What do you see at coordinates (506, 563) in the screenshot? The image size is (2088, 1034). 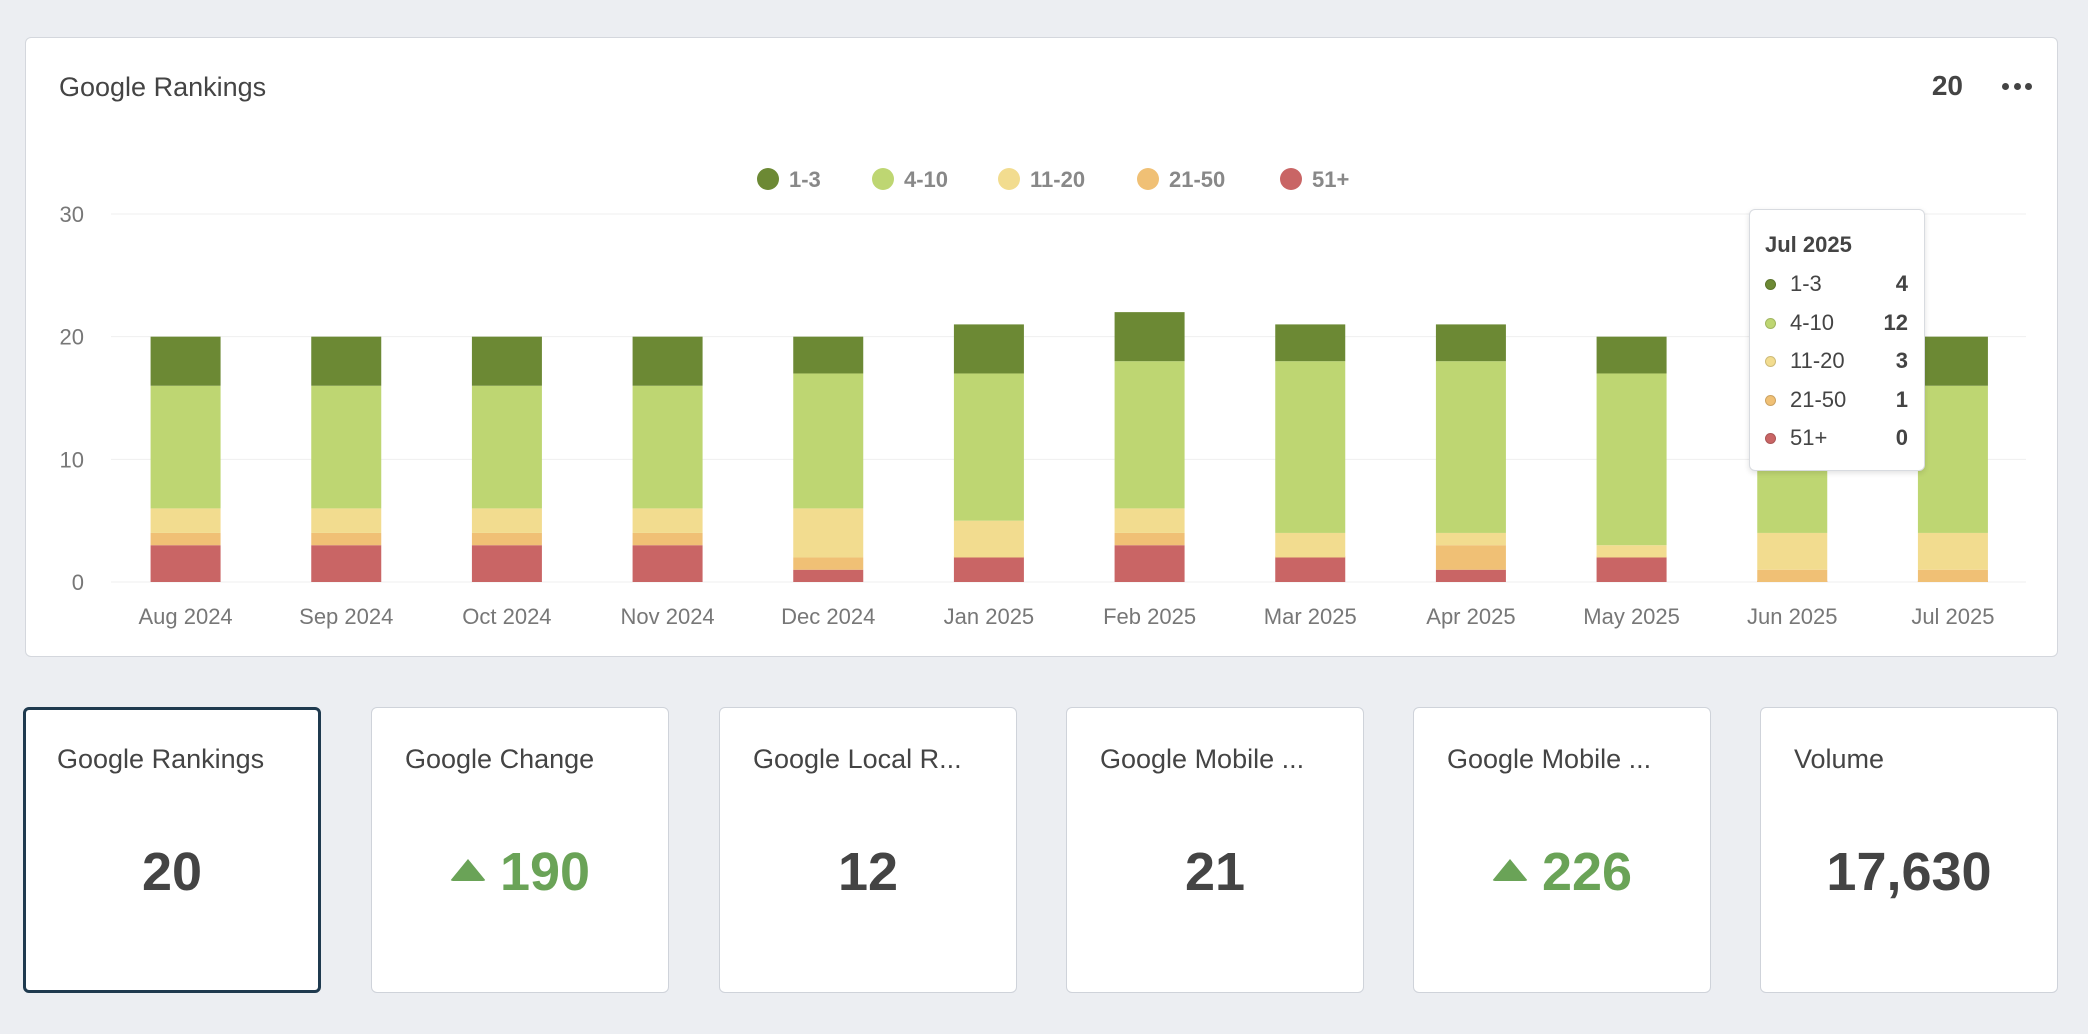 I see `bar-segment-51plus-oct-2024` at bounding box center [506, 563].